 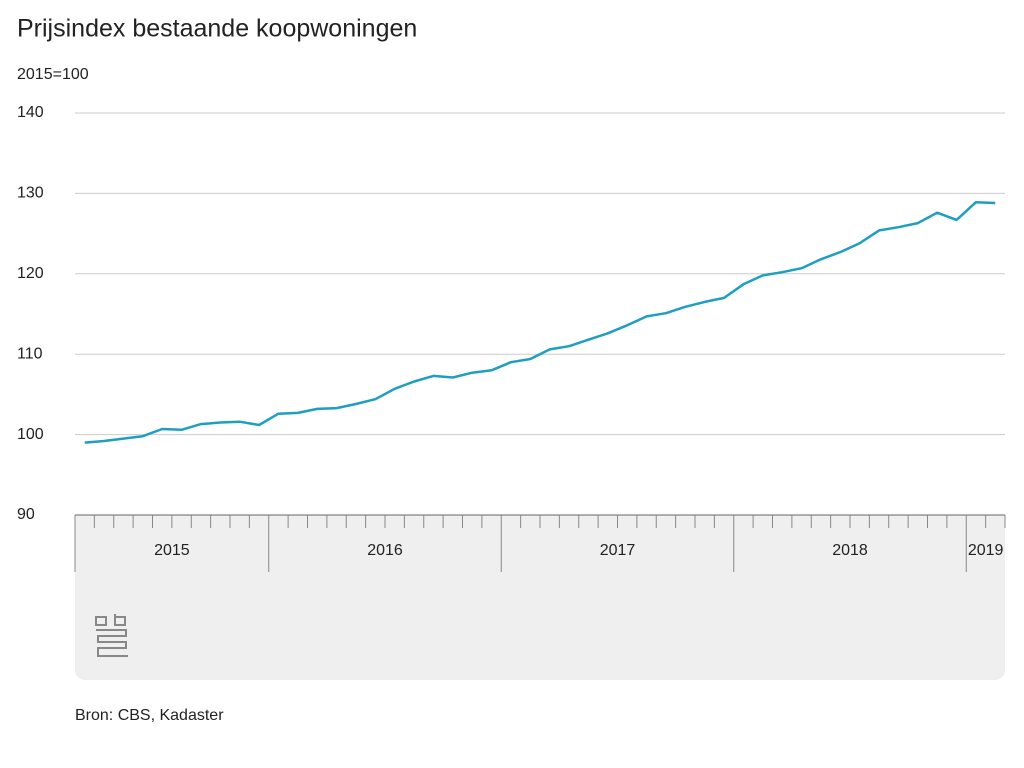 What do you see at coordinates (26, 514) in the screenshot?
I see `y-tick-label: 90` at bounding box center [26, 514].